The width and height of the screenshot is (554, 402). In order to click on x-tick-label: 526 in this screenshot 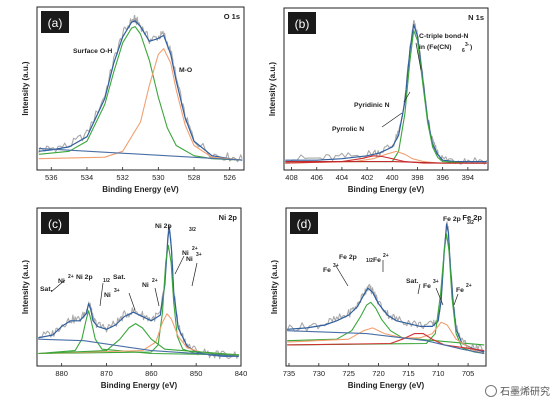, I will do `click(229, 177)`.